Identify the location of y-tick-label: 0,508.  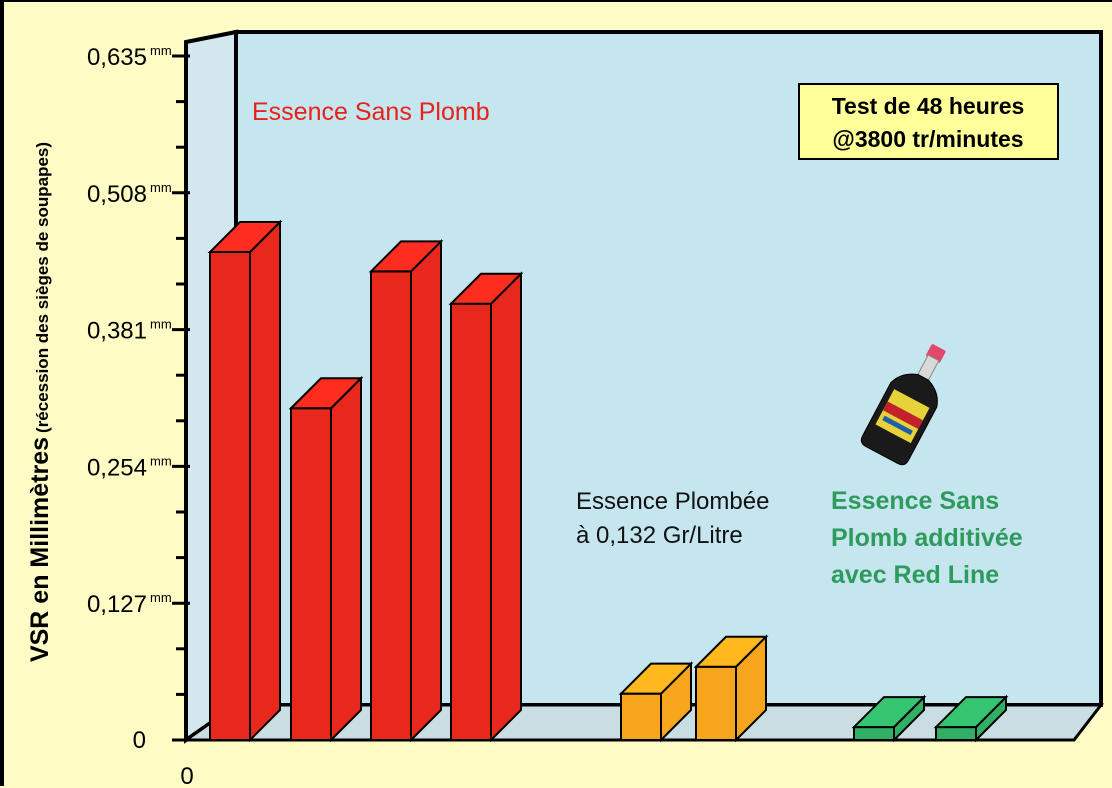
(117, 194).